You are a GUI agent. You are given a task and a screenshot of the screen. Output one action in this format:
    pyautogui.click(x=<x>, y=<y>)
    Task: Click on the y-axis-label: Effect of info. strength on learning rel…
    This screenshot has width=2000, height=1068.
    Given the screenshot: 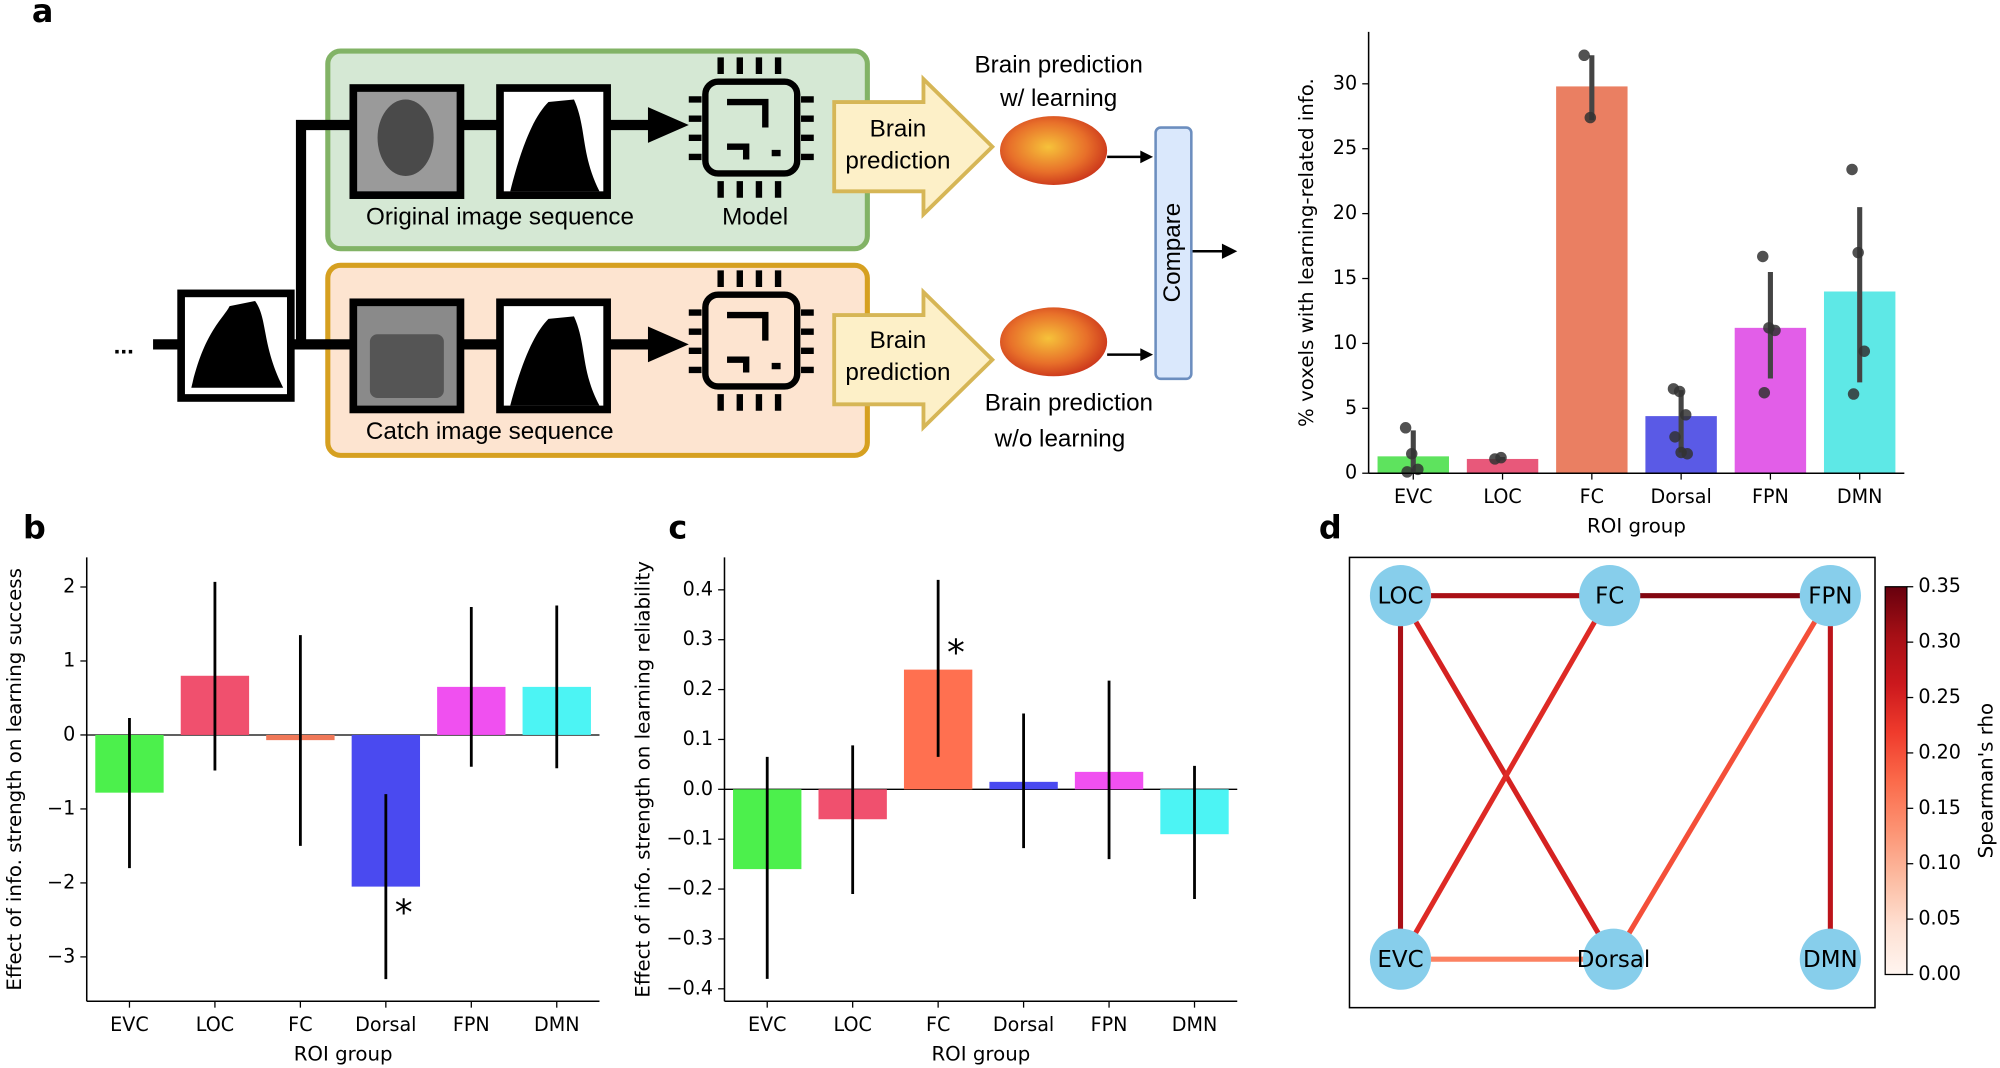 What is the action you would take?
    pyautogui.click(x=643, y=779)
    